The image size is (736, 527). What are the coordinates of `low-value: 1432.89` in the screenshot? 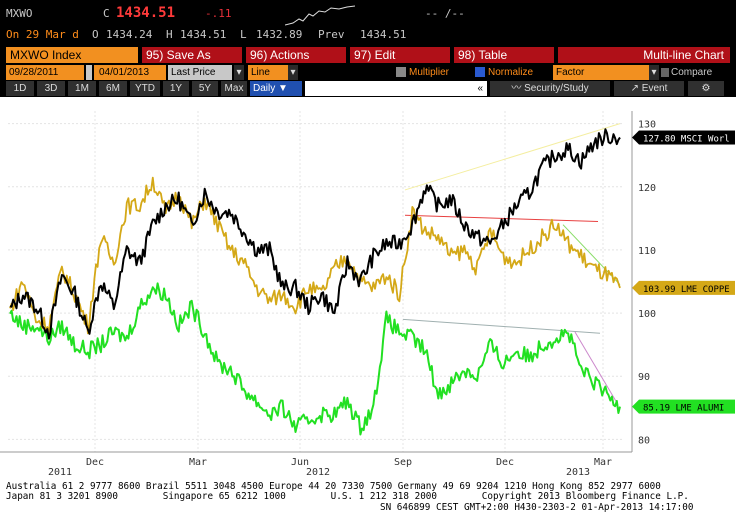 It's located at (279, 34).